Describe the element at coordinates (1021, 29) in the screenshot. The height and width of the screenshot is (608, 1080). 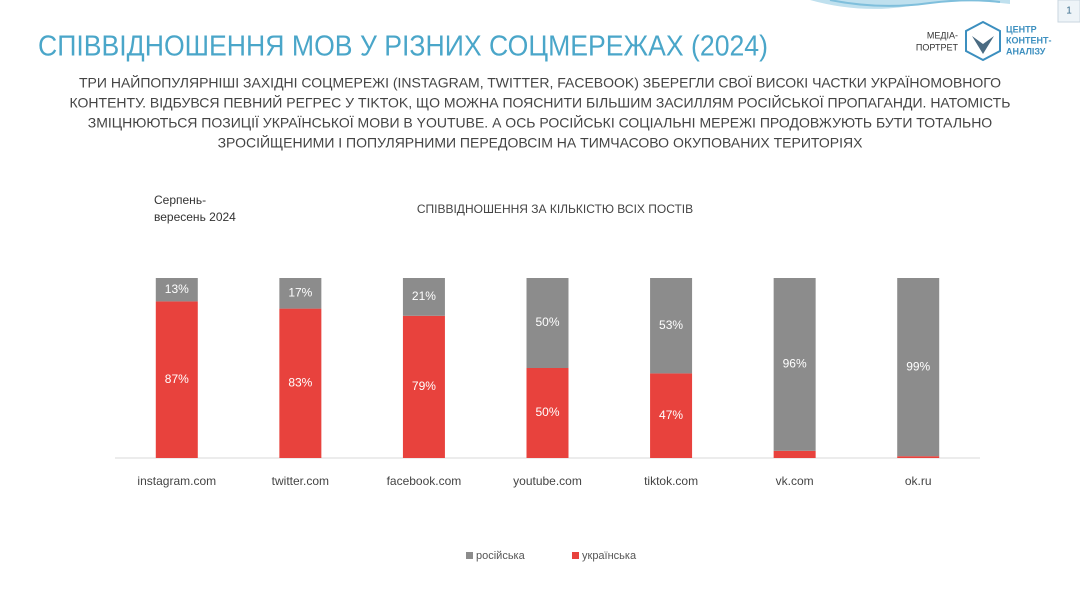
I see `logo-text: ЦЕНТР` at that location.